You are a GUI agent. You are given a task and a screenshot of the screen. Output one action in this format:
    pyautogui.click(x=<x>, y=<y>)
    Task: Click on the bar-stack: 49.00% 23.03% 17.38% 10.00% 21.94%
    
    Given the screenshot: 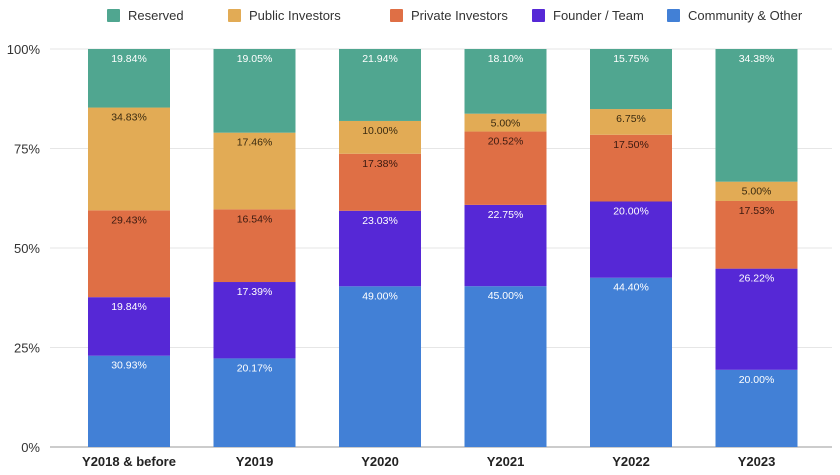 What is the action you would take?
    pyautogui.click(x=380, y=248)
    